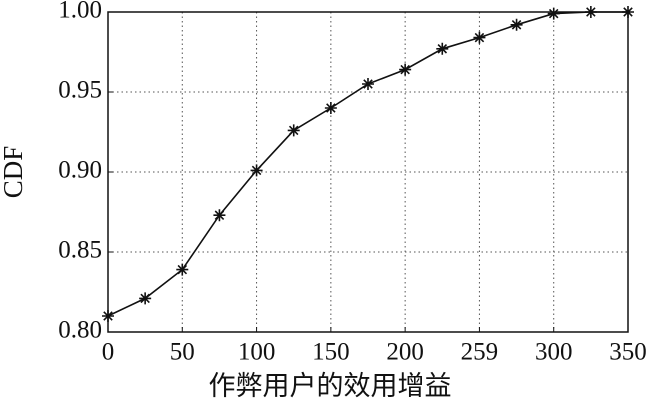 This screenshot has height=409, width=655. Describe the element at coordinates (80, 250) in the screenshot. I see `y-tick-label: 0.85` at that location.